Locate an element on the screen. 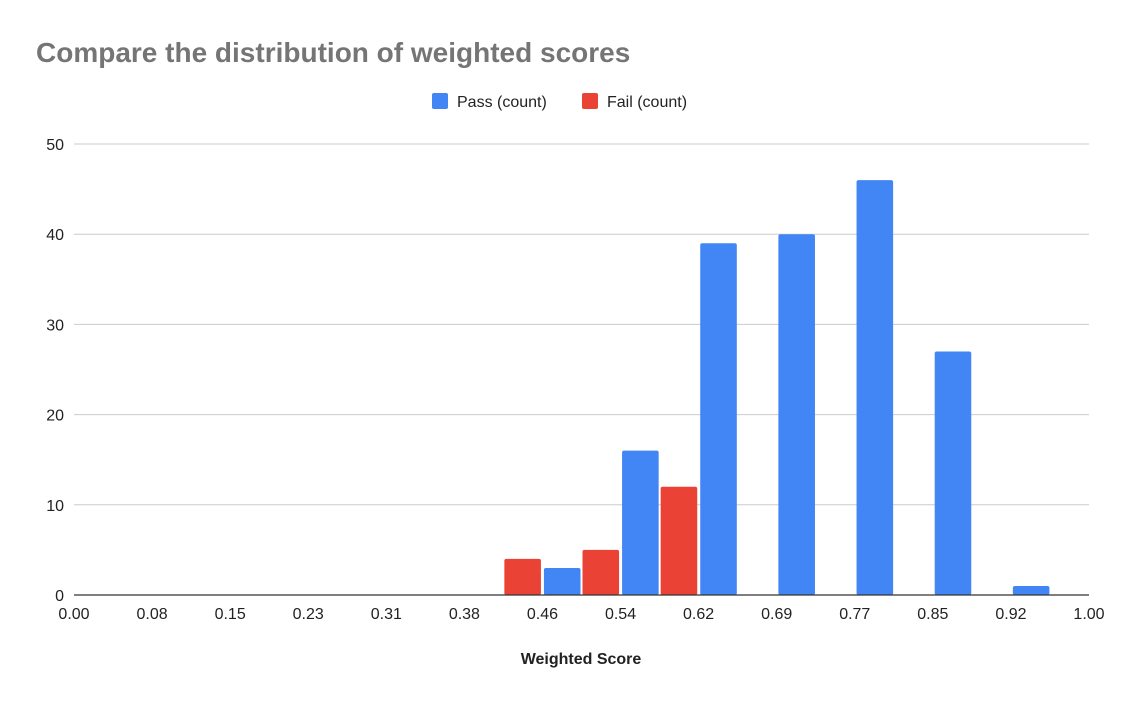 The height and width of the screenshot is (703, 1125). legend-label-fail: Fail (count) is located at coordinates (647, 102).